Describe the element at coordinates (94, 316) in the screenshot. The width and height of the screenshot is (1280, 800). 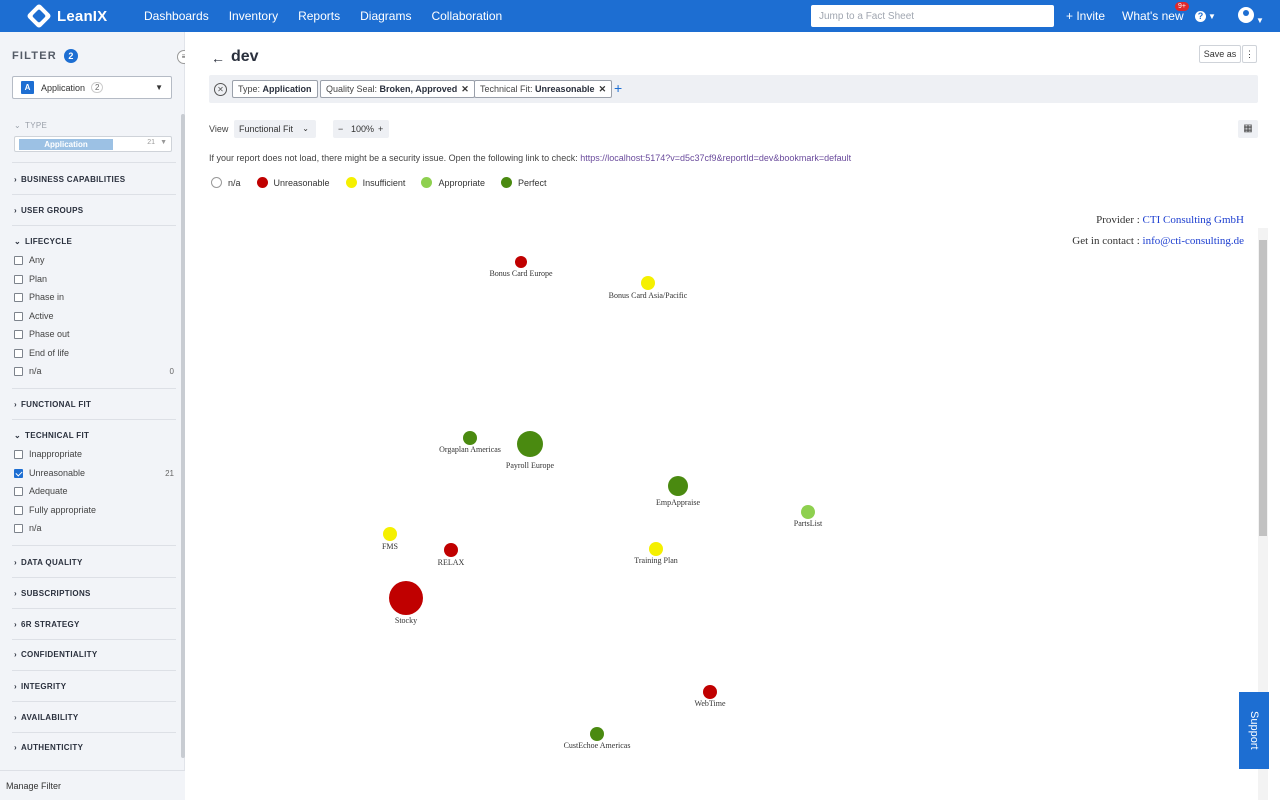
I see `lifecycle-option: Active` at that location.